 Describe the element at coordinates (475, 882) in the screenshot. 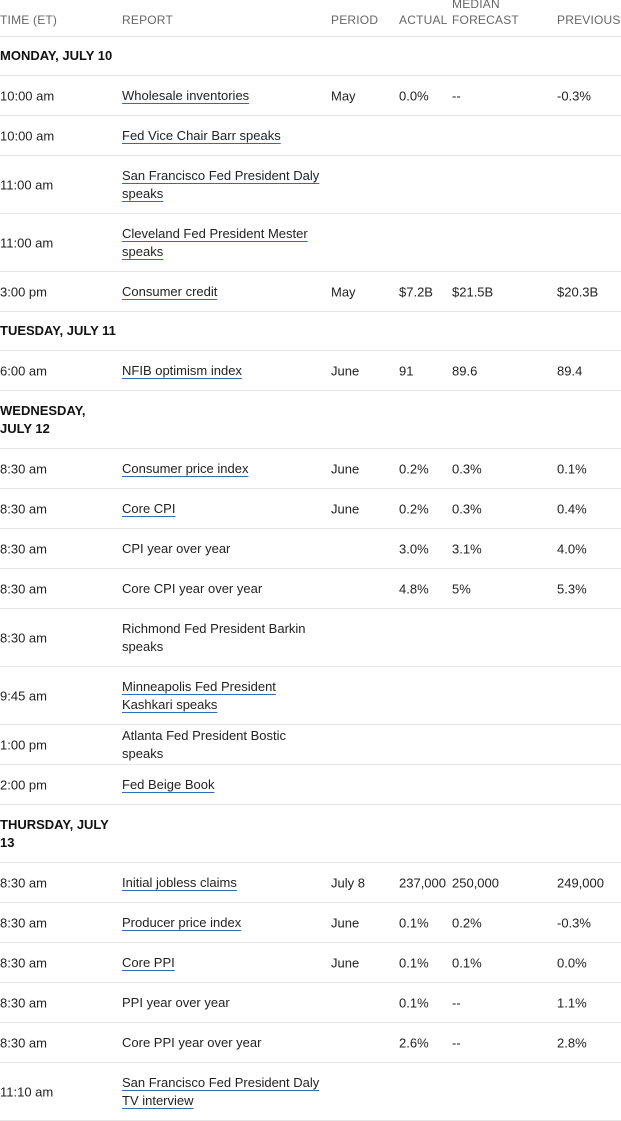

I see `forecast-cell: 250,000` at that location.